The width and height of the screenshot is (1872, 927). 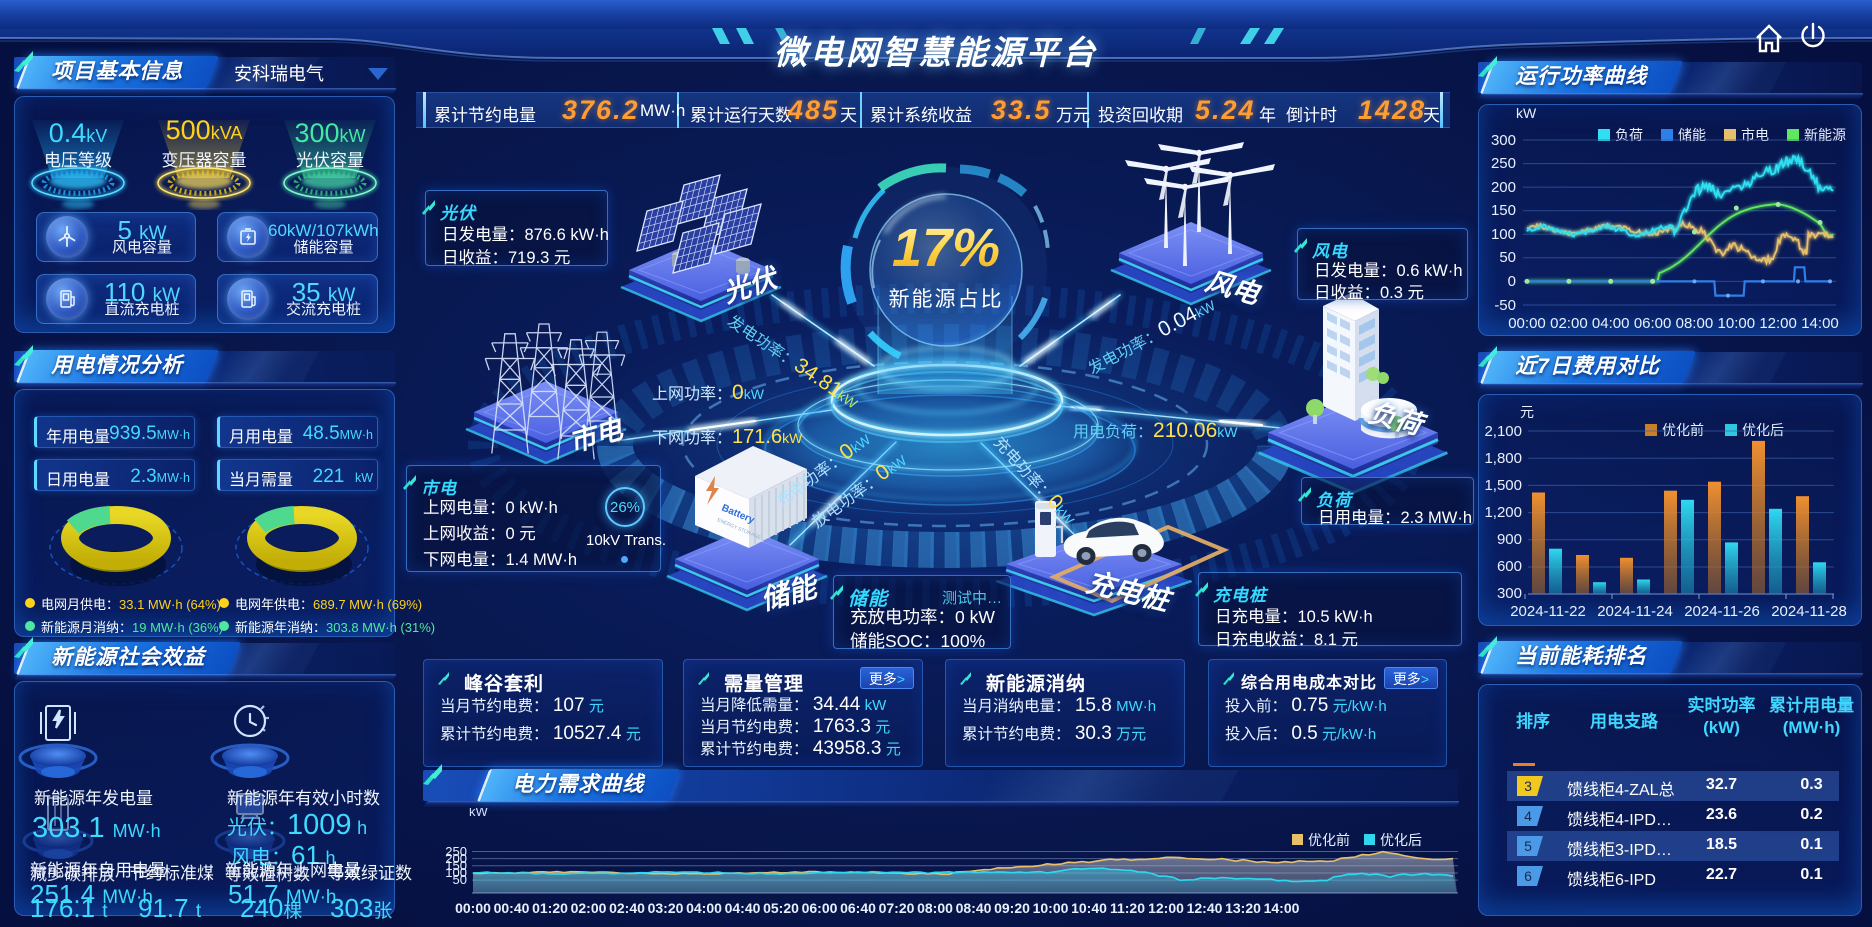 What do you see at coordinates (1503, 458) in the screenshot?
I see `svg-text: 1,800` at bounding box center [1503, 458].